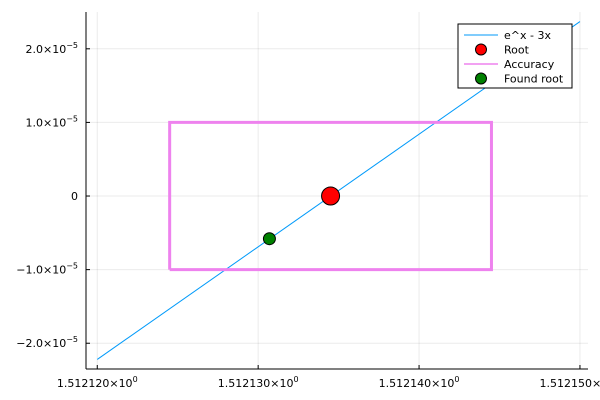  I want to click on x-tick-label-2: 1.512140×100, so click(419, 382).